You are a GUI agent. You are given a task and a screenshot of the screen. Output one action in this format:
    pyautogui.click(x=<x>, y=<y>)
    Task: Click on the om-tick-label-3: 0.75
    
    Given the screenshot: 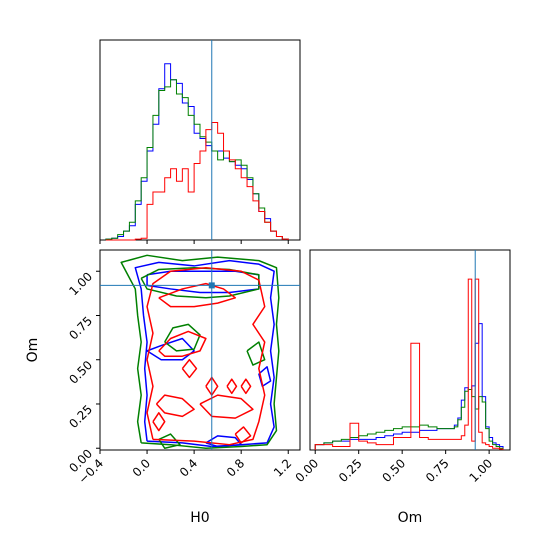 What is the action you would take?
    pyautogui.click(x=437, y=470)
    